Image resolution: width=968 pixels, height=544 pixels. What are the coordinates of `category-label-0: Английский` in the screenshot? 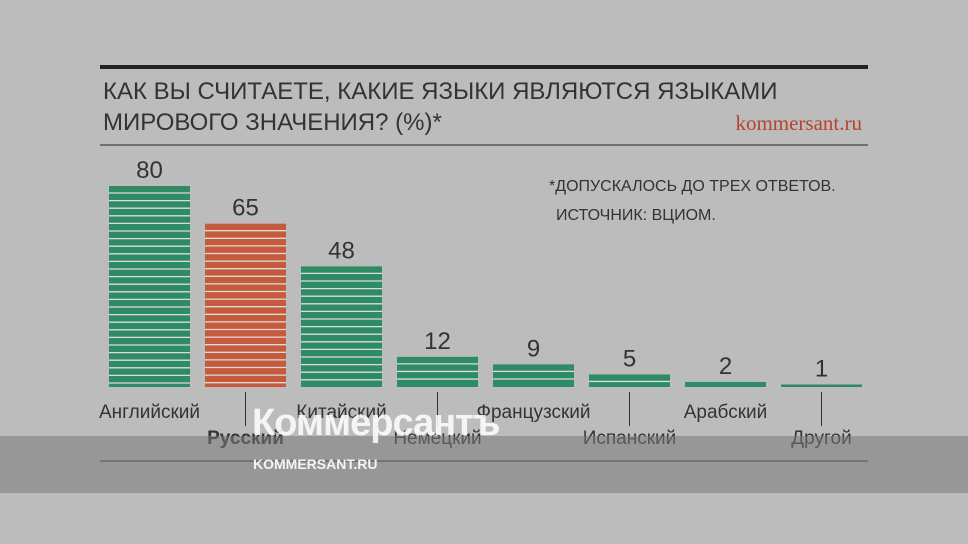 It's located at (149, 412).